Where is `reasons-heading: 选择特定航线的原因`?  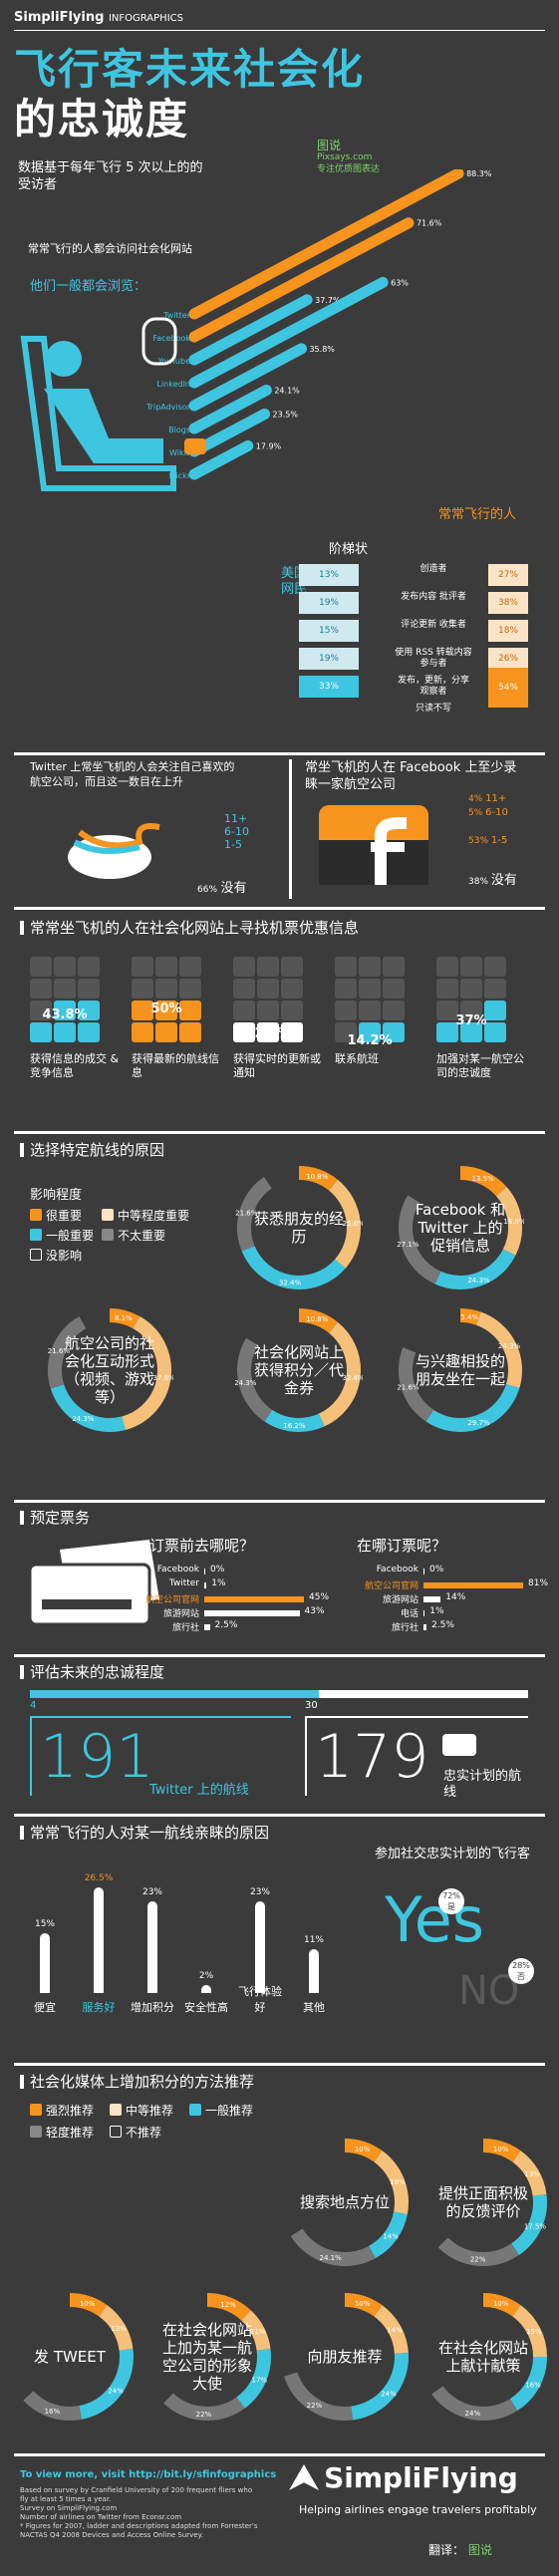 reasons-heading: 选择特定航线的原因 is located at coordinates (92, 1149).